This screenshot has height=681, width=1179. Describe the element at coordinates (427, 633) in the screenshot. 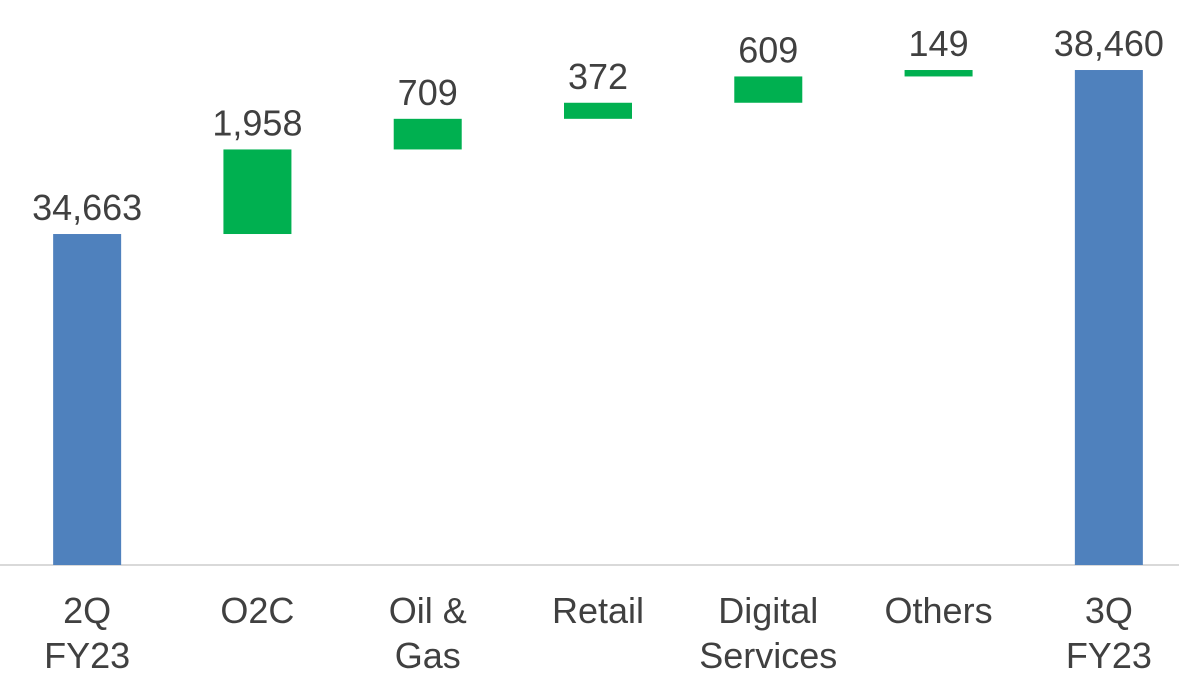

I see `x-tick-label: Oil & Gas` at that location.